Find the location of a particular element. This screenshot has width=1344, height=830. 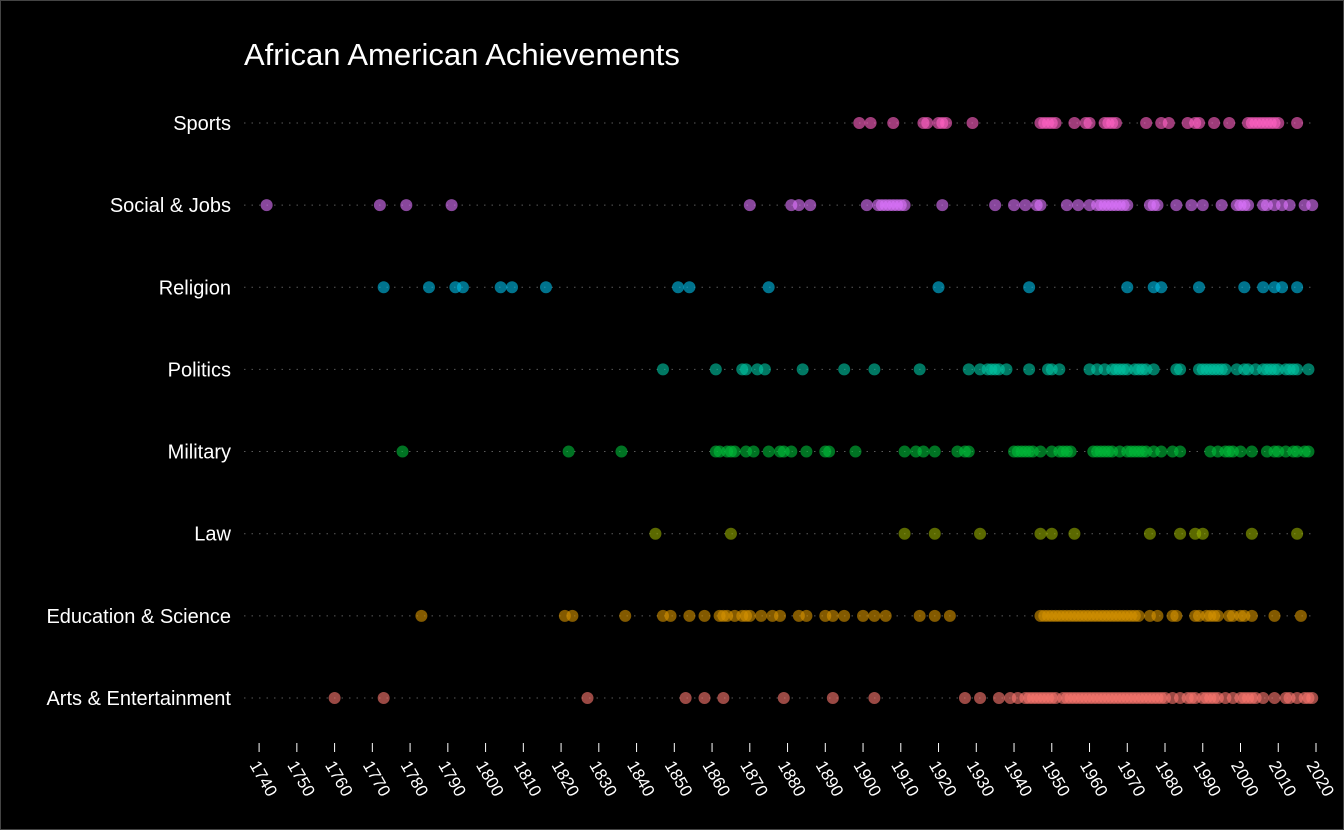

x-tick-label-1800: 1800 is located at coordinates (489, 779).